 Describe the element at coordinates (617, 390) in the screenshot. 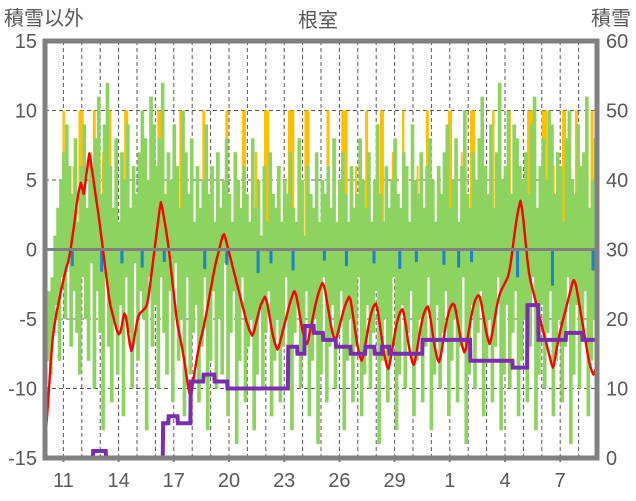

I see `y2-axis-tick: 10` at that location.